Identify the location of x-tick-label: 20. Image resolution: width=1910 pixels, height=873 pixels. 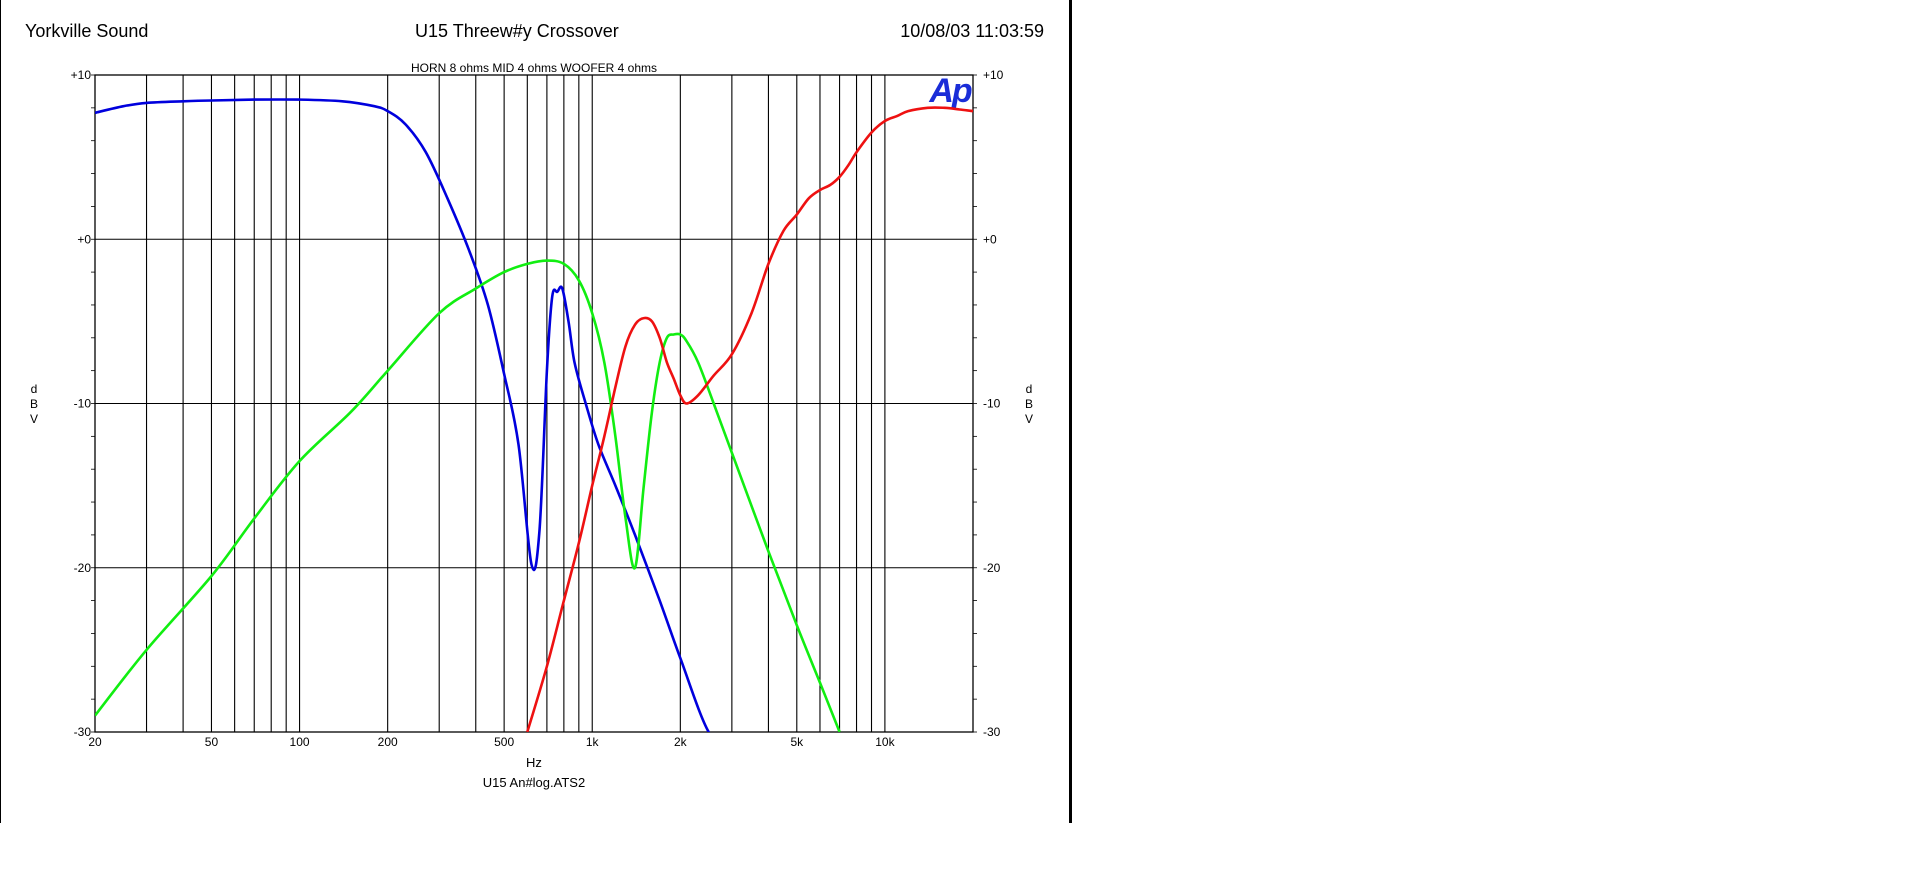
(95, 742).